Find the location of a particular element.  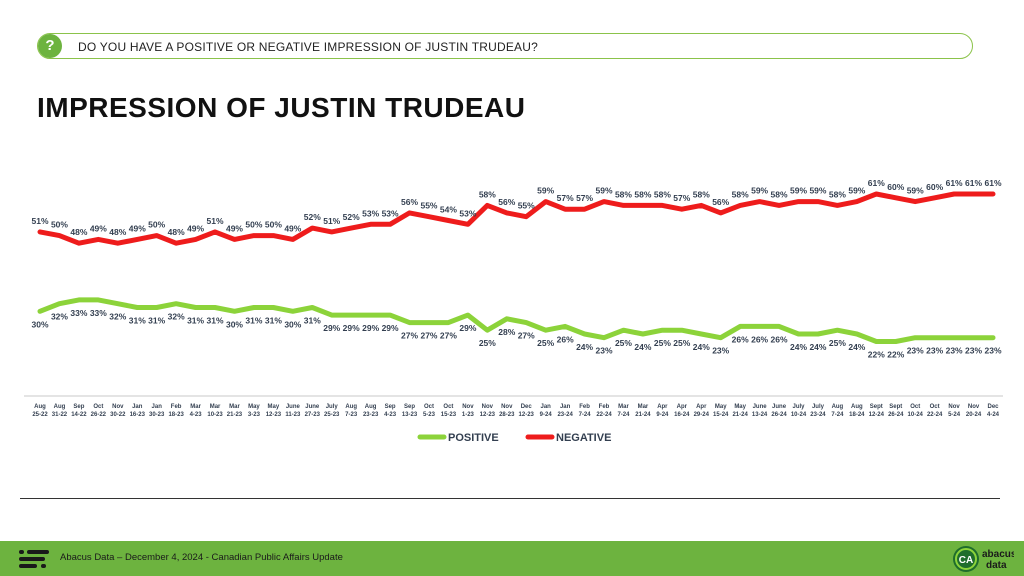

x-tick-label-month: Dec is located at coordinates (527, 407).